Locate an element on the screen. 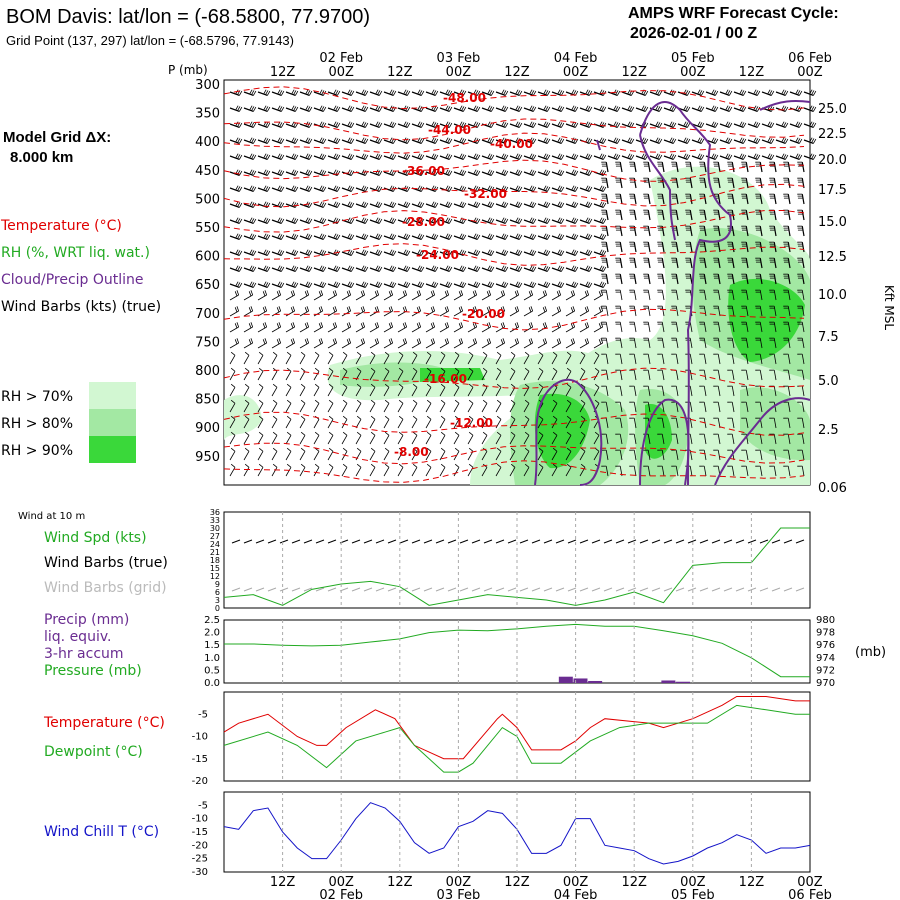 This screenshot has height=900, width=900. wind-y-tick: 27 is located at coordinates (215, 536).